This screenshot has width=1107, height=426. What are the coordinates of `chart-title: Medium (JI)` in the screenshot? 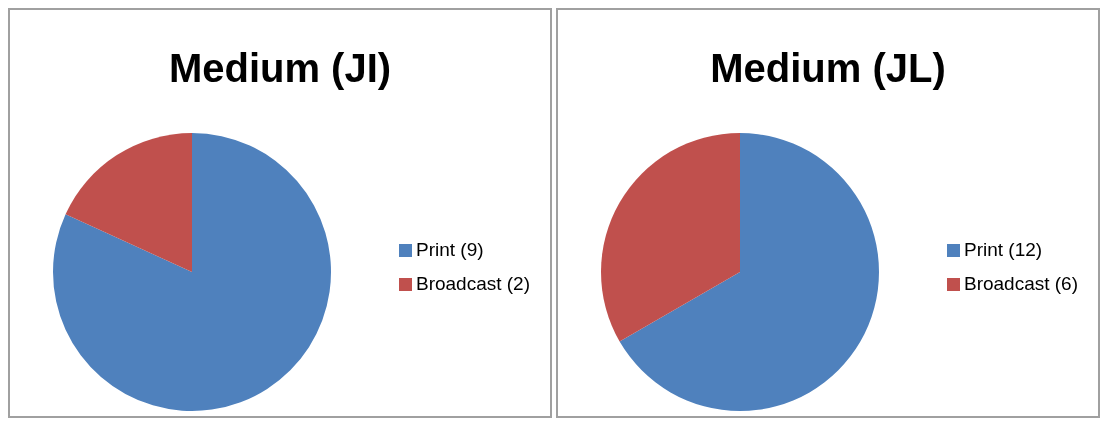 It's located at (280, 68).